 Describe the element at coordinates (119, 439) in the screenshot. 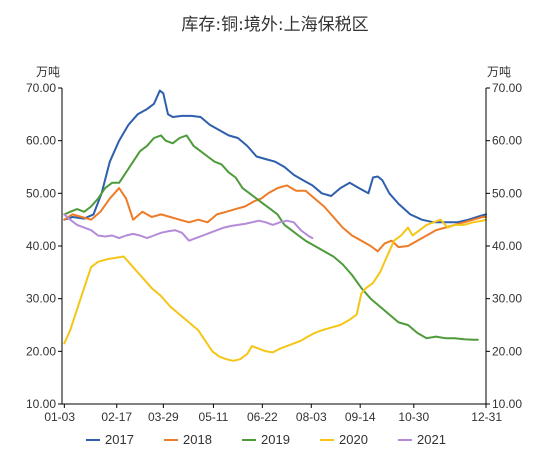

I see `legend-label: 2017` at that location.